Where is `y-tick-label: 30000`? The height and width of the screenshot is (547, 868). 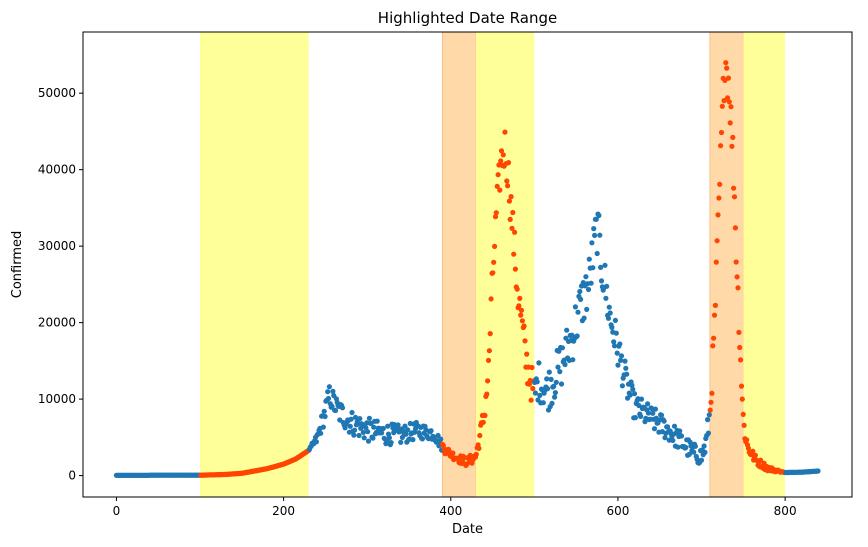 y-tick-label: 30000 is located at coordinates (57, 246).